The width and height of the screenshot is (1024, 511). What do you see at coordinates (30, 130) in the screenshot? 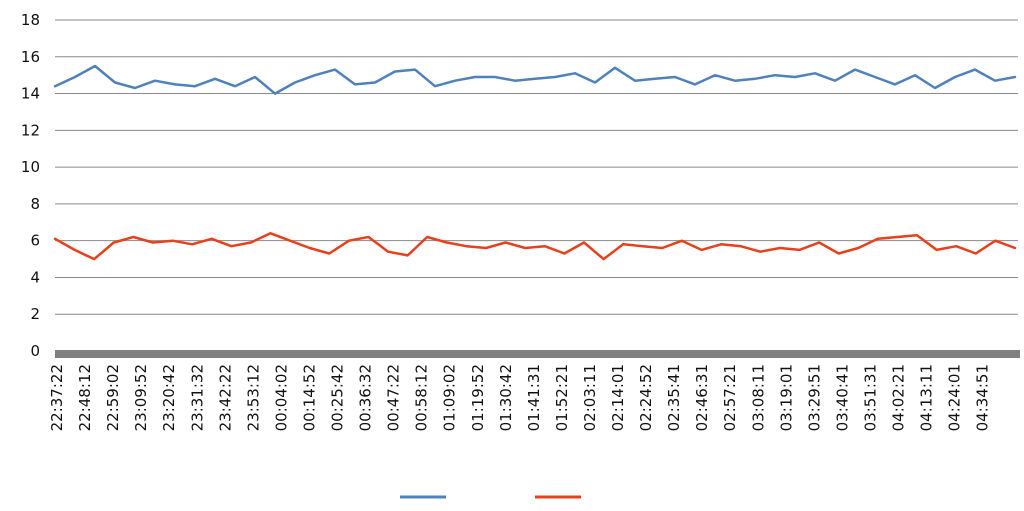
I see `y-tick-label: 12` at bounding box center [30, 130].